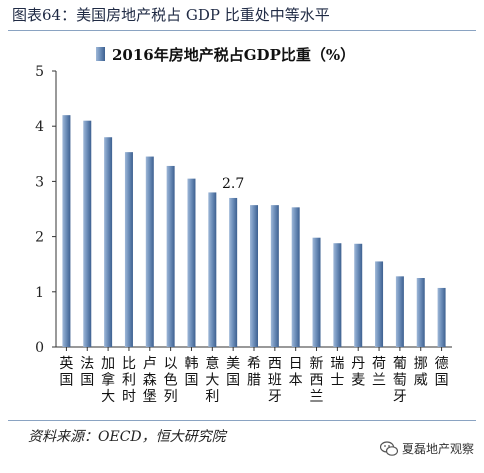  I want to click on y-tick-label: 4, so click(39, 127).